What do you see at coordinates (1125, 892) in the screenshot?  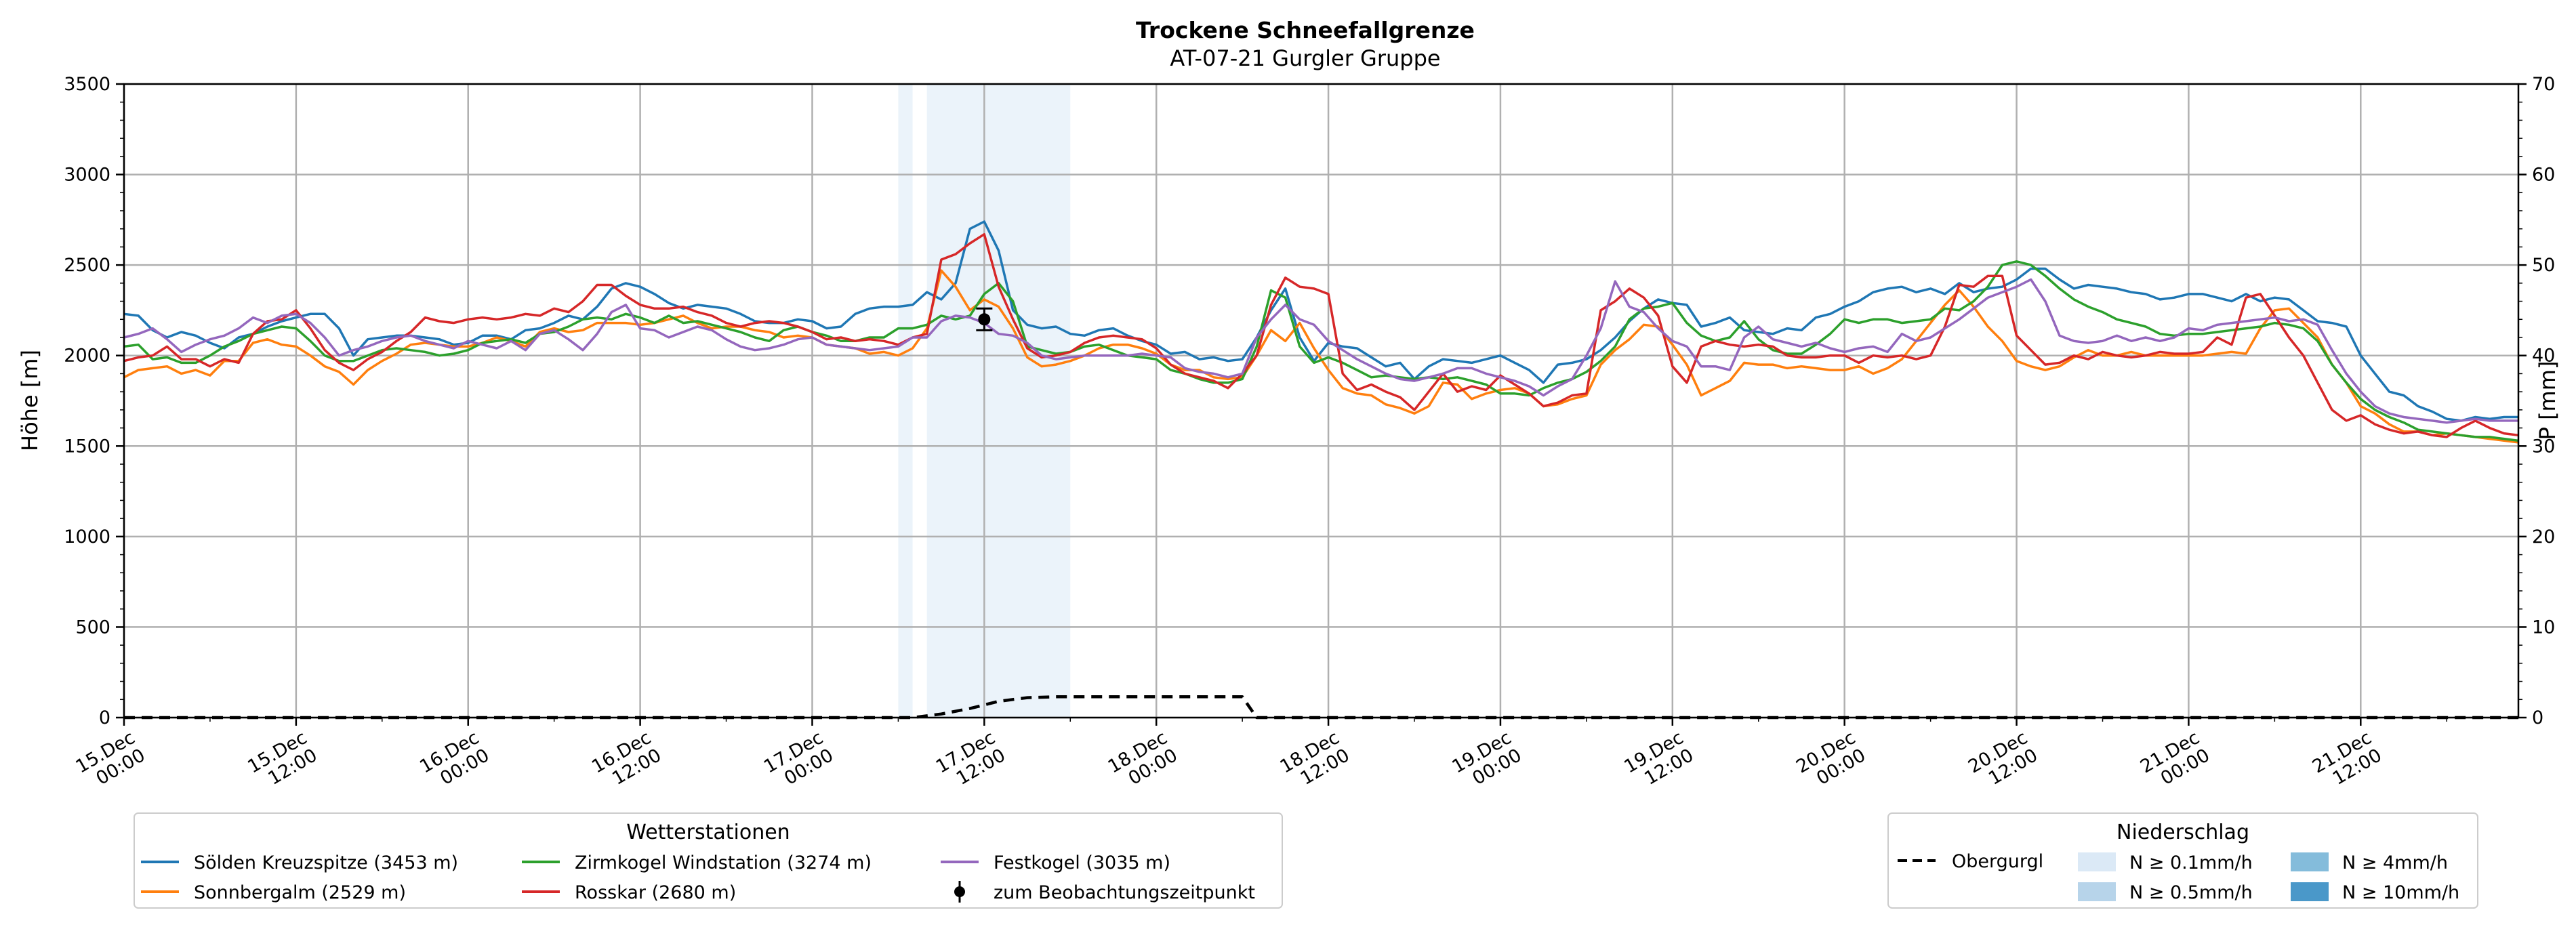 I see `legend-station-label-5: zum Beobachtungszeitpunkt` at bounding box center [1125, 892].